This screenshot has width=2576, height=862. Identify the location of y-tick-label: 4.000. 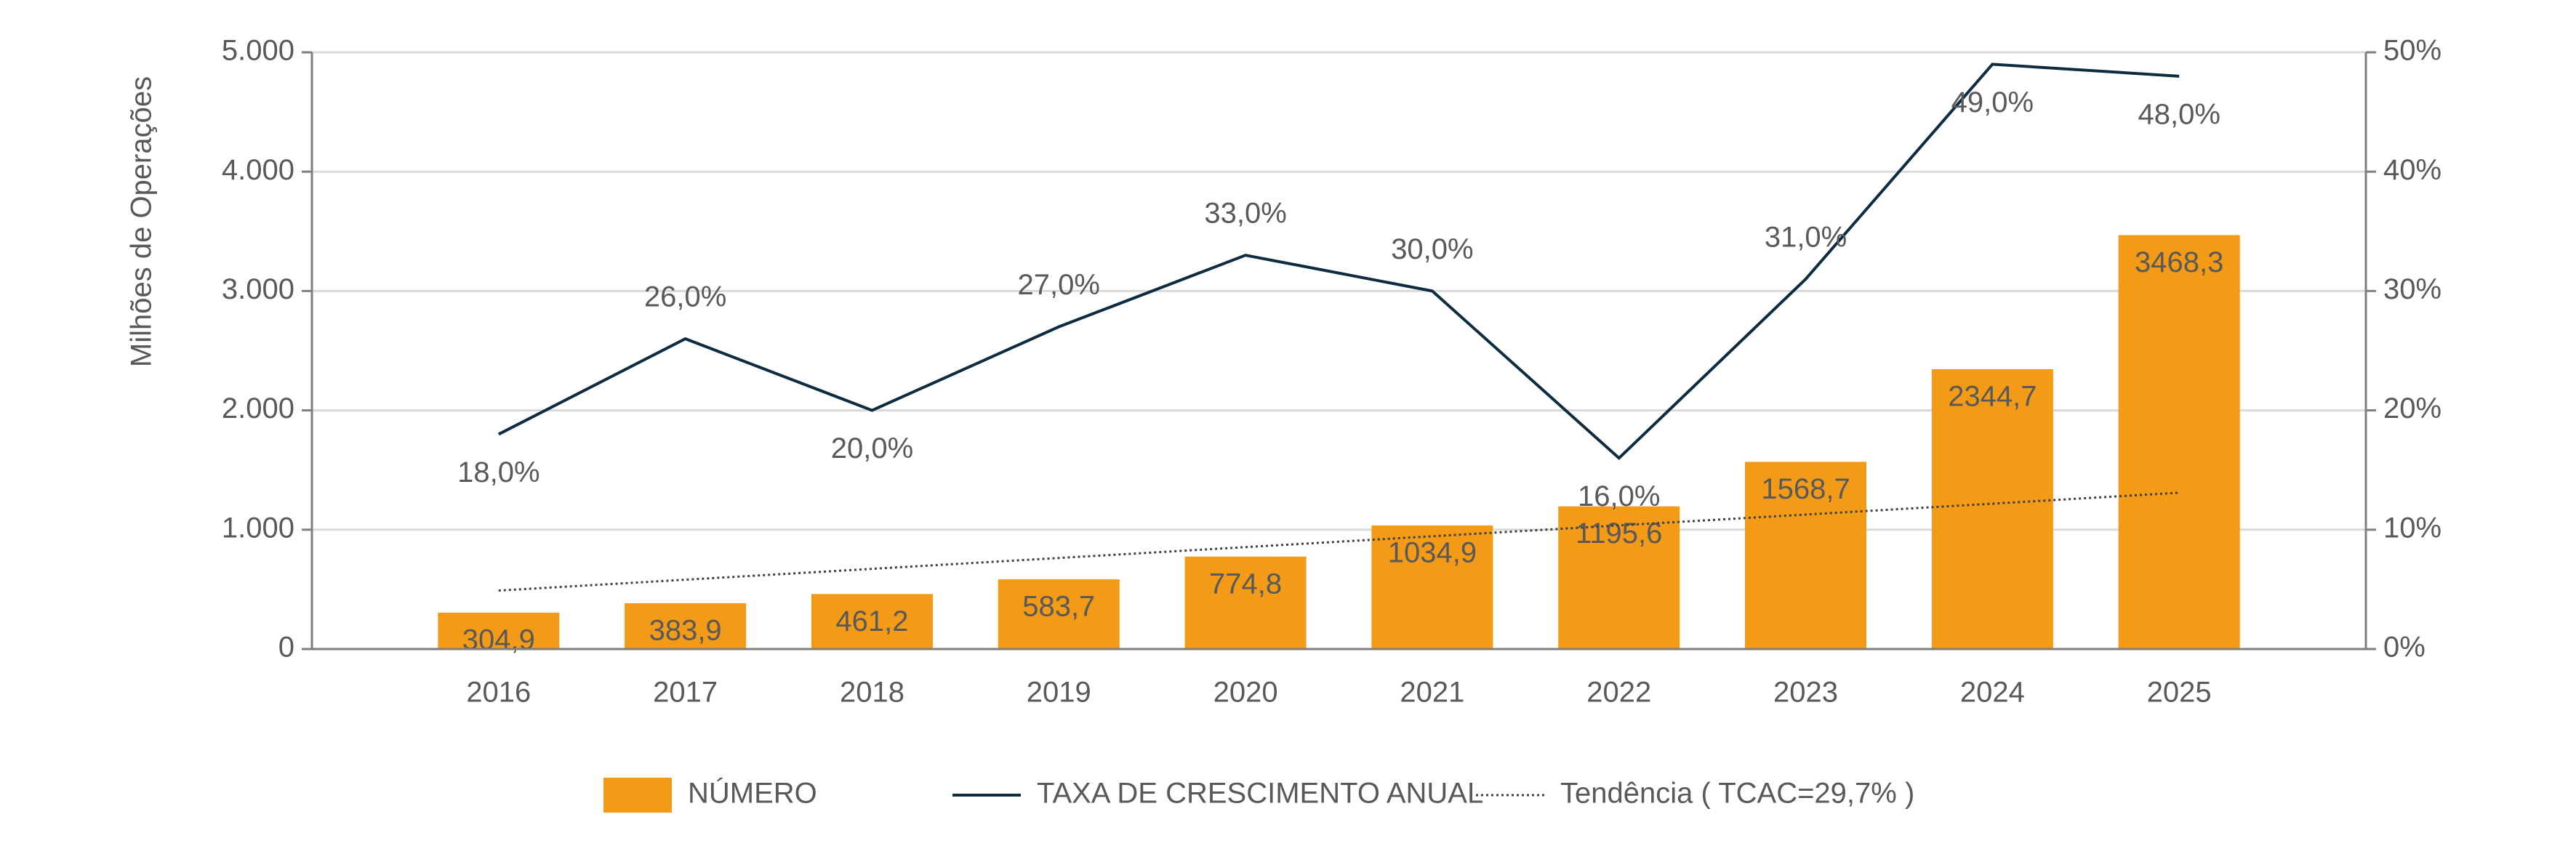
(258, 170).